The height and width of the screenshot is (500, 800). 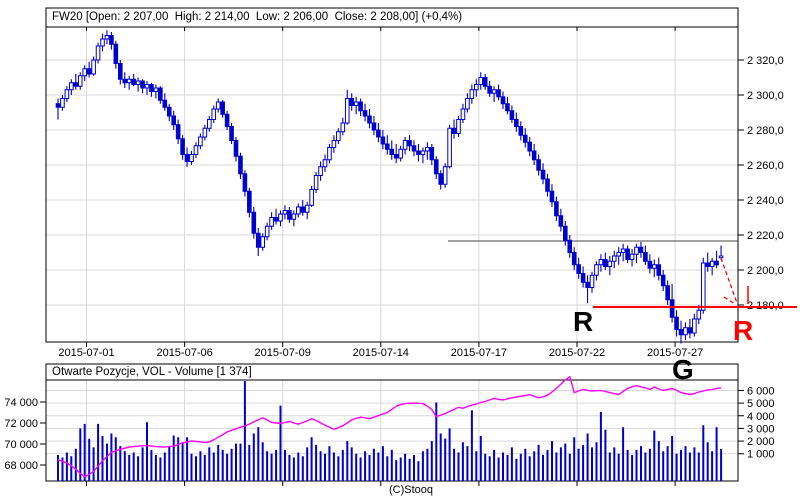 What do you see at coordinates (765, 201) in the screenshot?
I see `price-axis-label: 2 240,0` at bounding box center [765, 201].